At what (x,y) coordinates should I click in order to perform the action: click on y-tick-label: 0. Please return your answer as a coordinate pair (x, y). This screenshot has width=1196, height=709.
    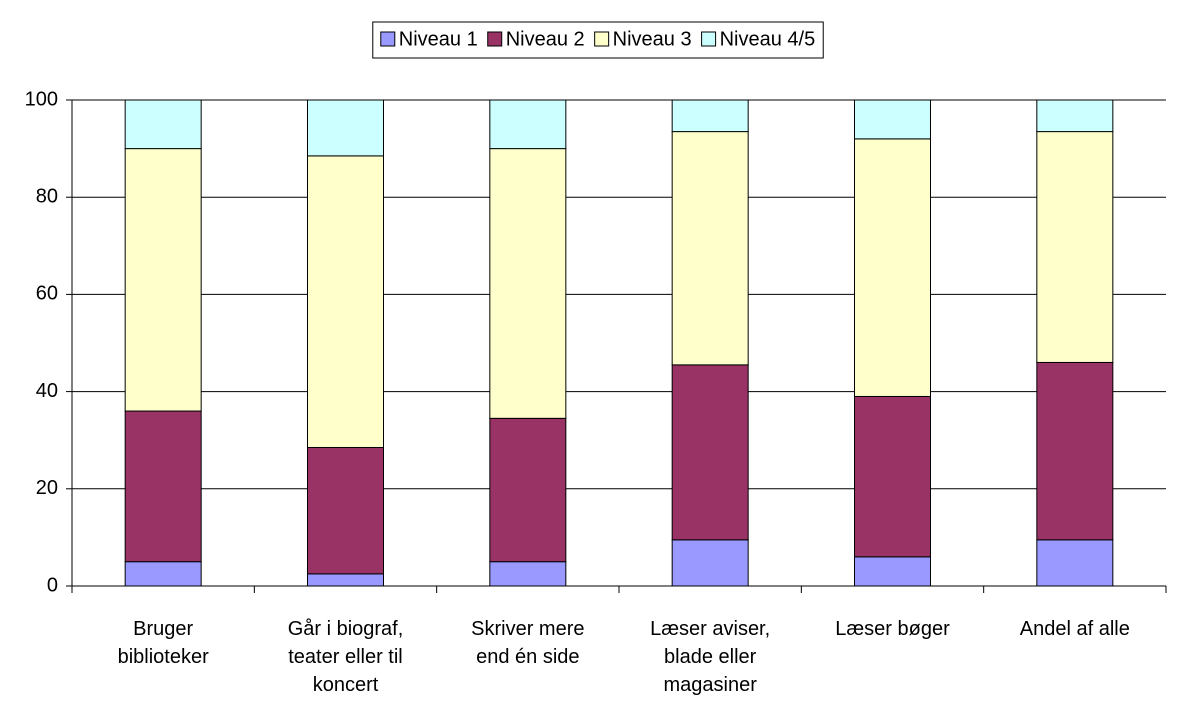
    Looking at the image, I should click on (52, 585).